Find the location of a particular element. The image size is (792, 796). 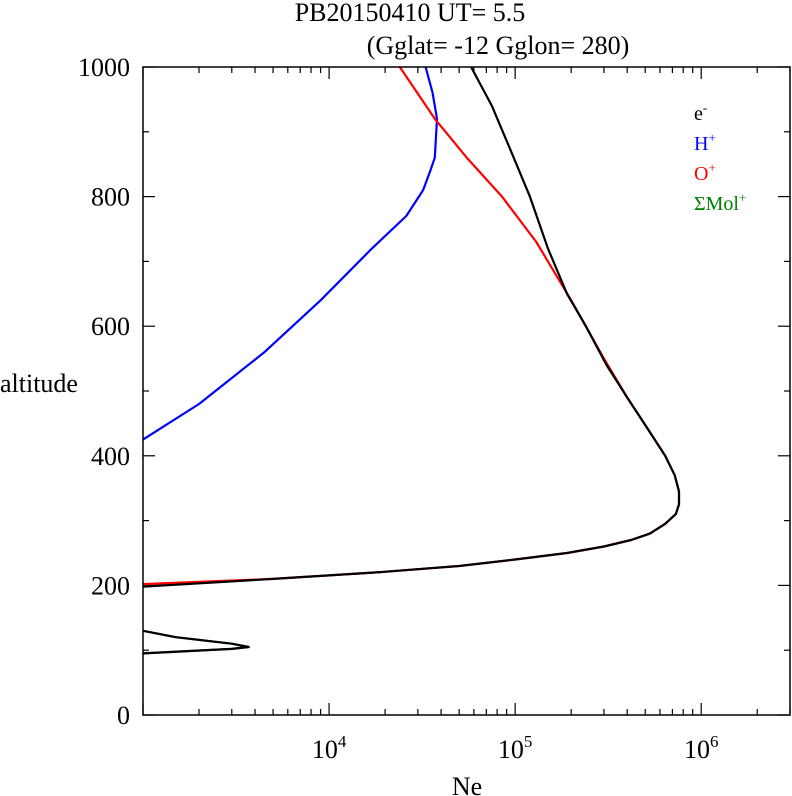

legend-entry: O+ is located at coordinates (705, 172).